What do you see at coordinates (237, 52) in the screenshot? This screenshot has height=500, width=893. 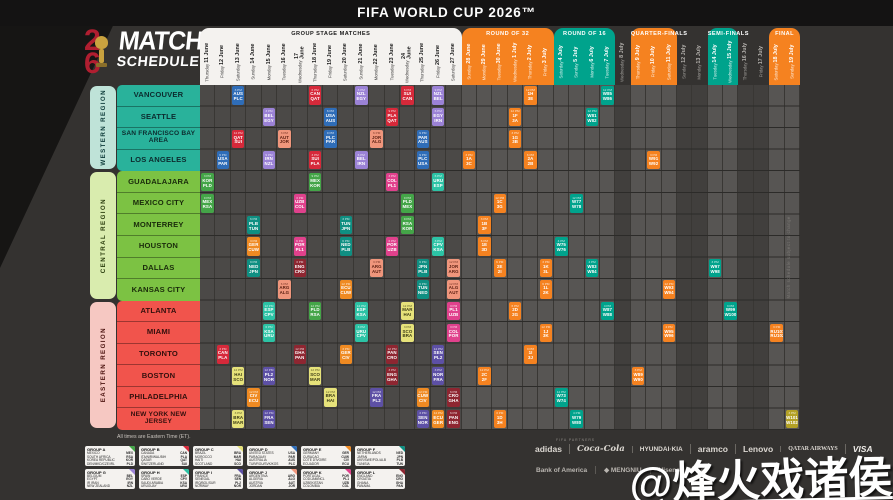 I see `date-label: 13 June` at bounding box center [237, 52].